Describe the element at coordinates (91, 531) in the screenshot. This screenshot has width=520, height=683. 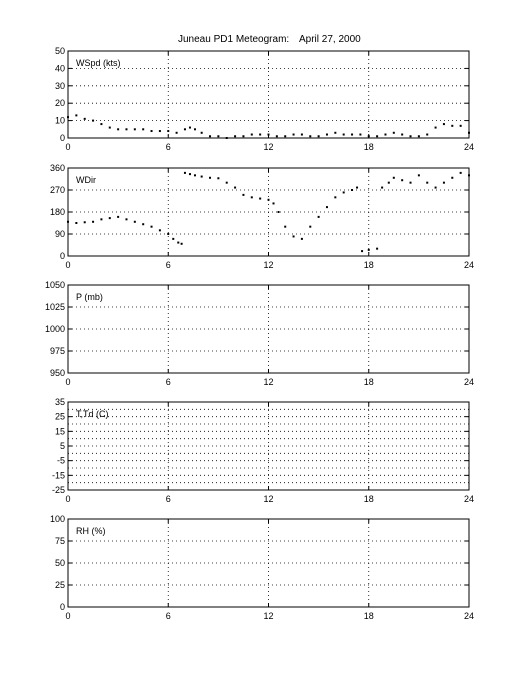
I see `panel-label: RH (%)` at that location.